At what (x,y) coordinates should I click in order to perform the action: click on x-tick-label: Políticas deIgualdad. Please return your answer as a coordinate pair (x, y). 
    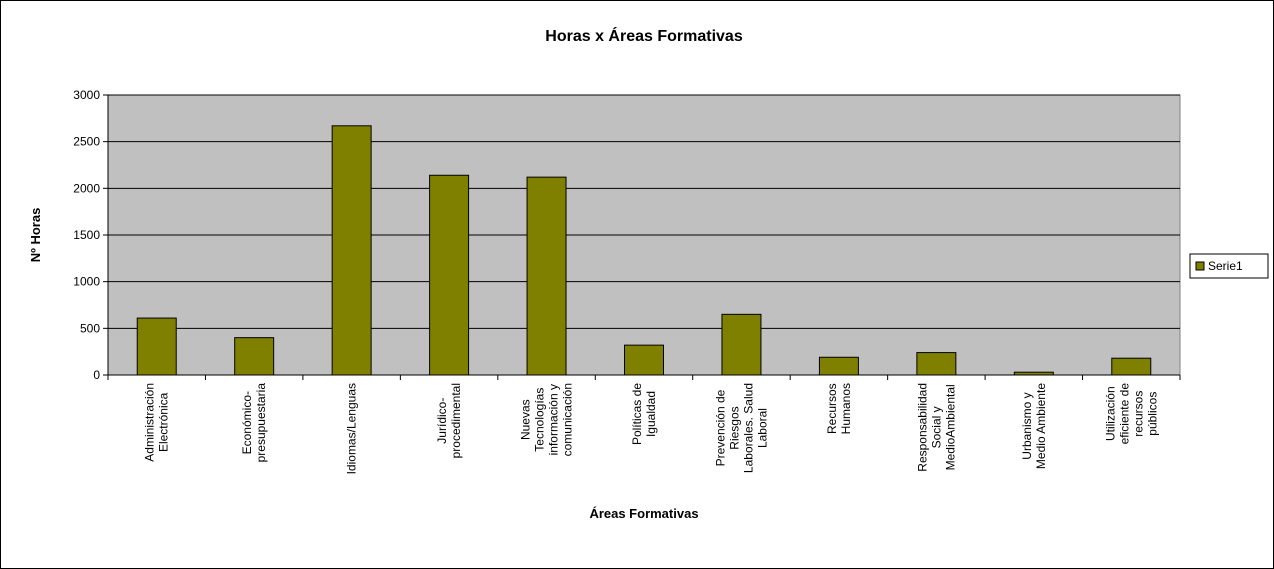
    Looking at the image, I should click on (644, 414).